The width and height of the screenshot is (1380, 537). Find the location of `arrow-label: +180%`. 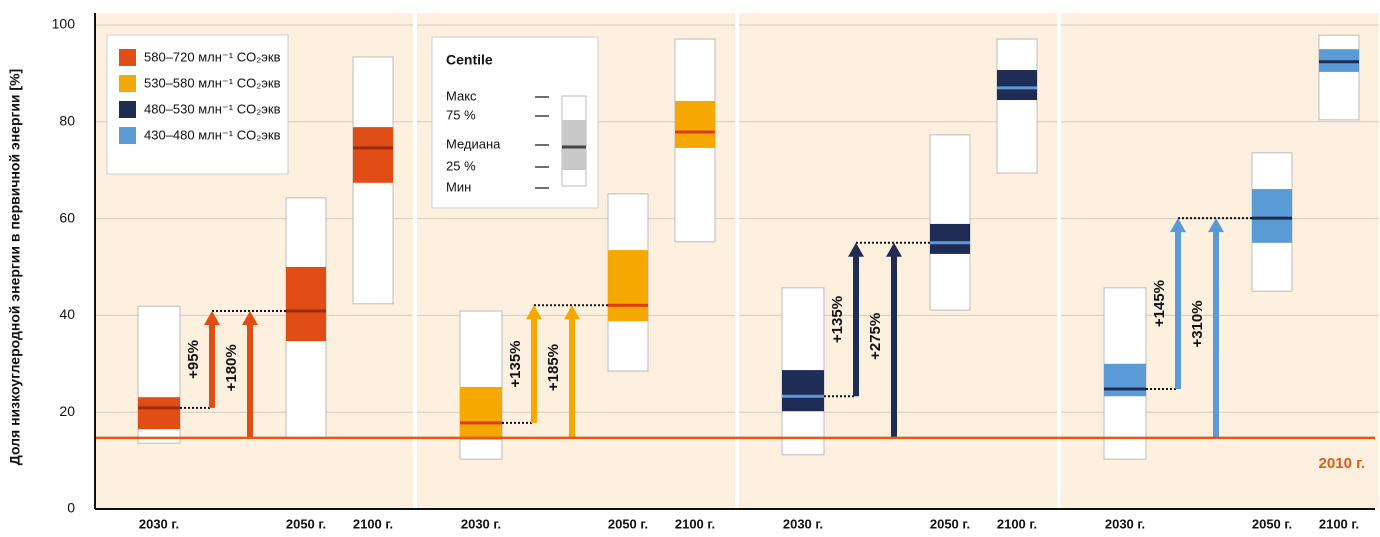

arrow-label: +180% is located at coordinates (231, 367).